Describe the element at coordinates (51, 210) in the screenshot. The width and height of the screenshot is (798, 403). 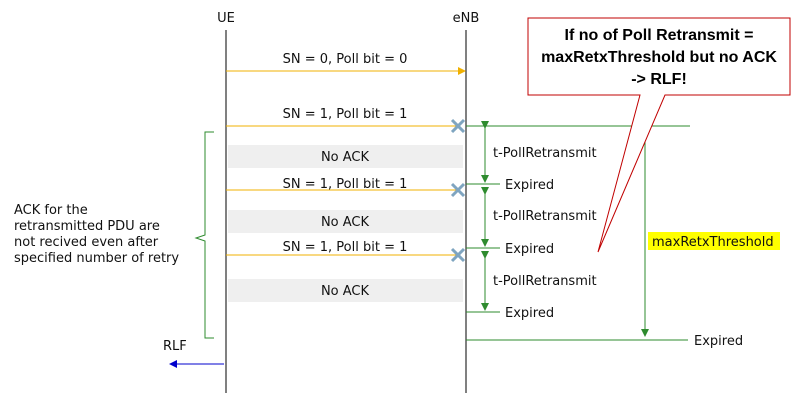
I see `brace-note-line1: ACK for the` at that location.